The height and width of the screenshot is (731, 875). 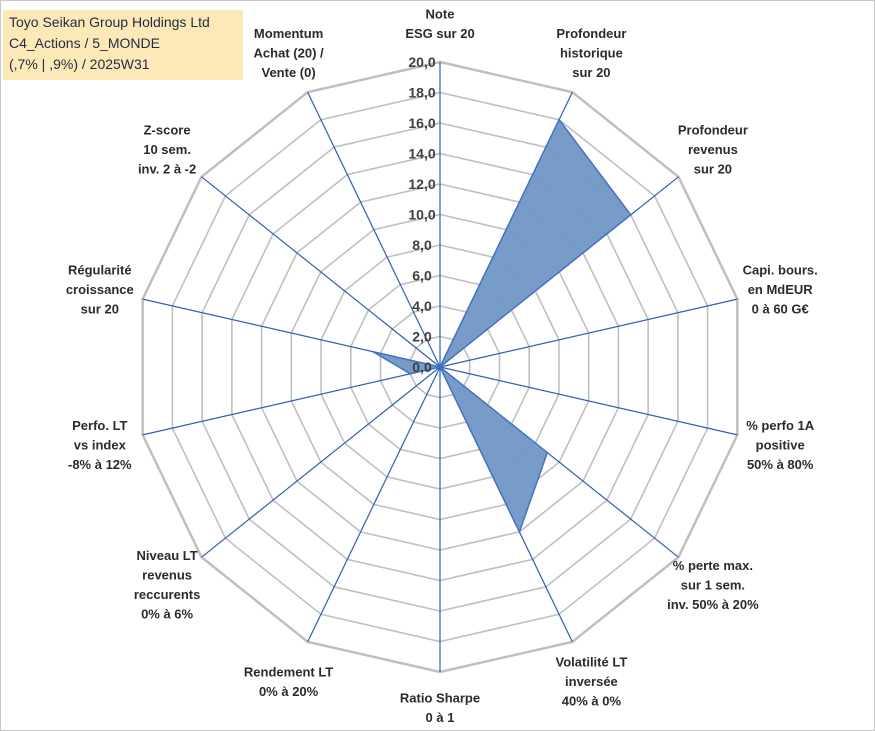 What do you see at coordinates (591, 72) in the screenshot?
I see `category-label-1-line-2: sur 20` at bounding box center [591, 72].